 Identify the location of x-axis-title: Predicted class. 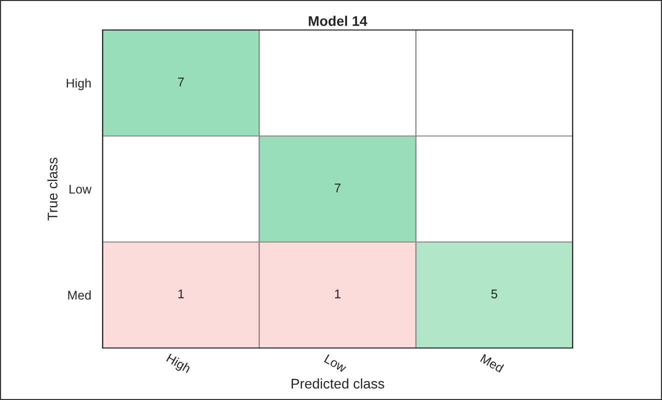
(338, 383).